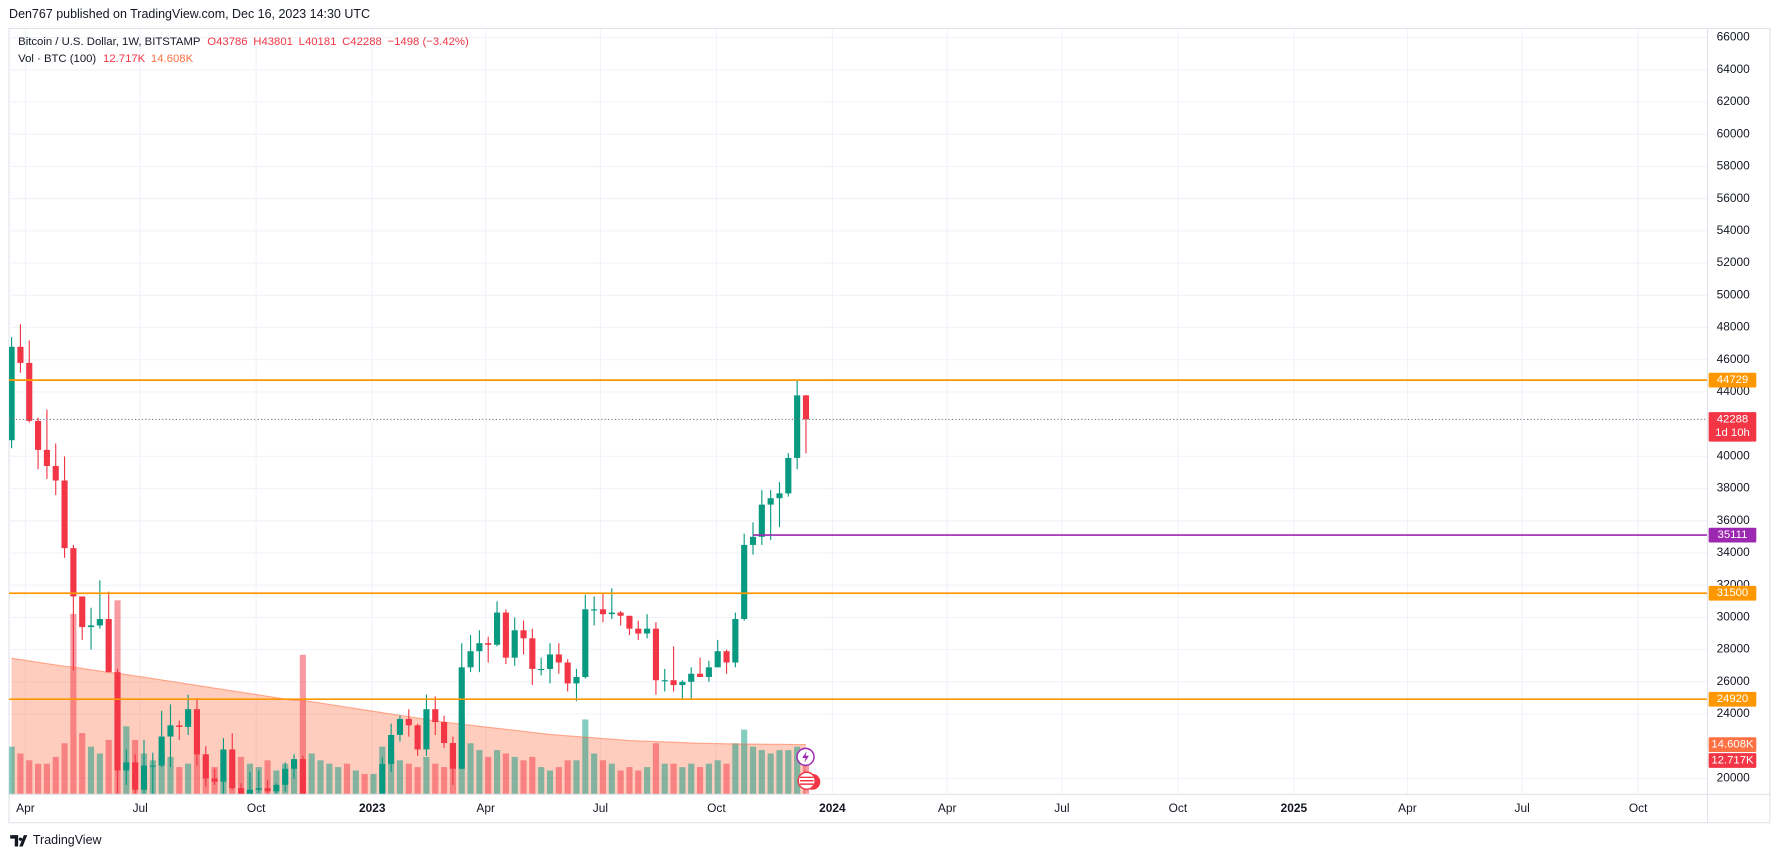  Describe the element at coordinates (57, 59) in the screenshot. I see `volume-legend-name: Vol · BTC (100)` at that location.